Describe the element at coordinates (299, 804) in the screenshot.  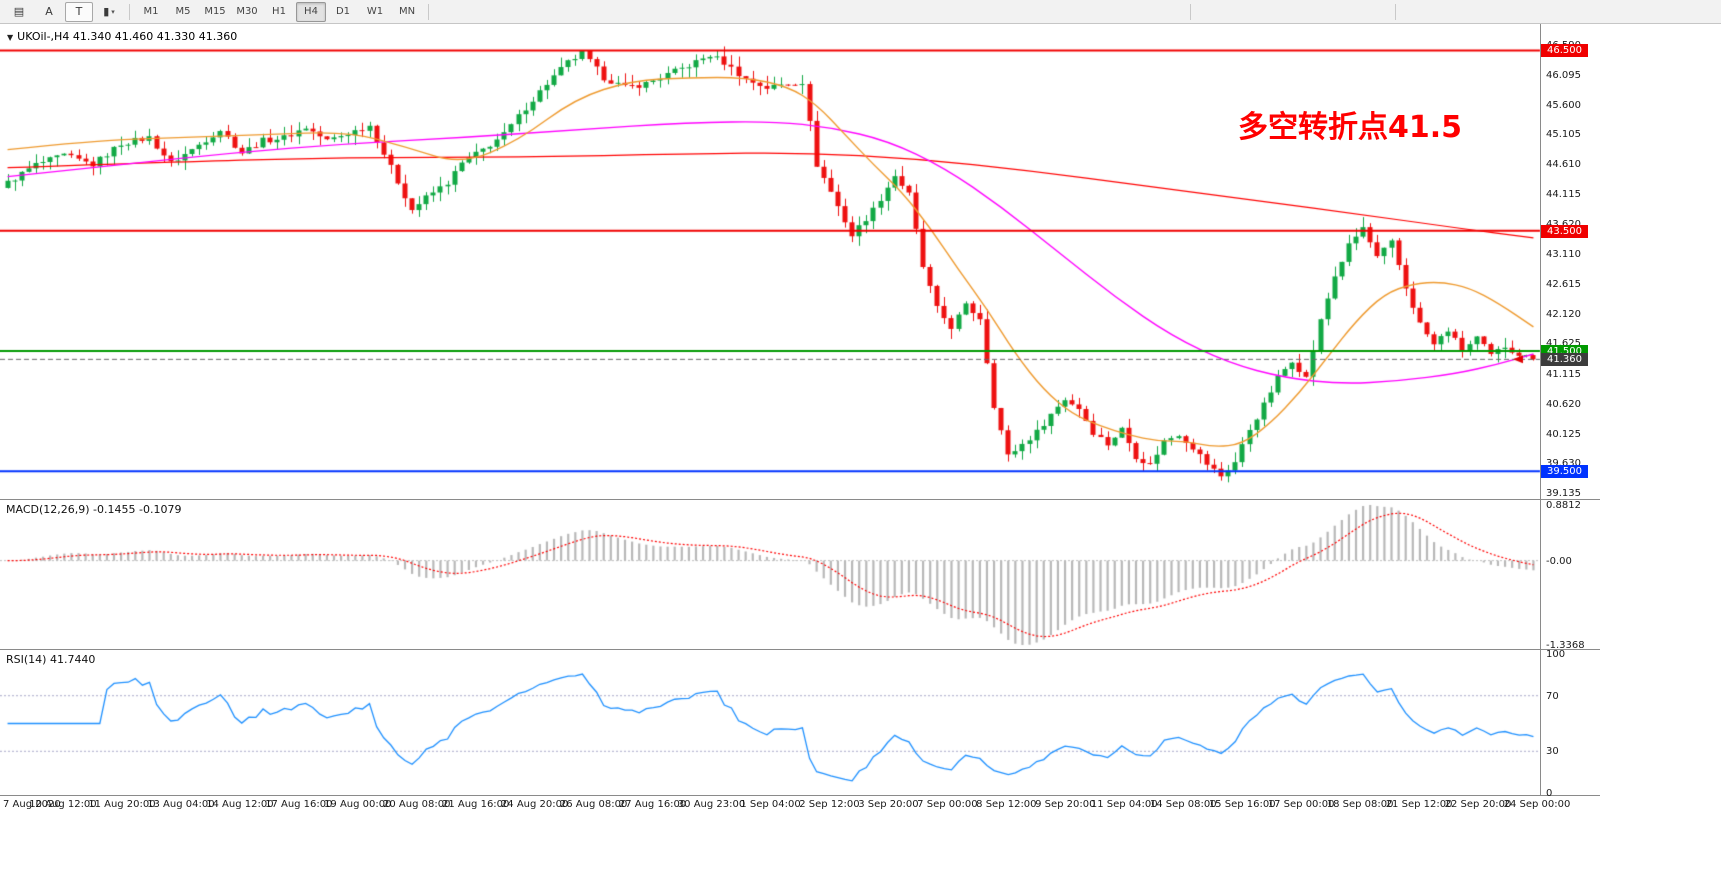
I see `time-axis-label: 17 Aug 16:00` at that location.